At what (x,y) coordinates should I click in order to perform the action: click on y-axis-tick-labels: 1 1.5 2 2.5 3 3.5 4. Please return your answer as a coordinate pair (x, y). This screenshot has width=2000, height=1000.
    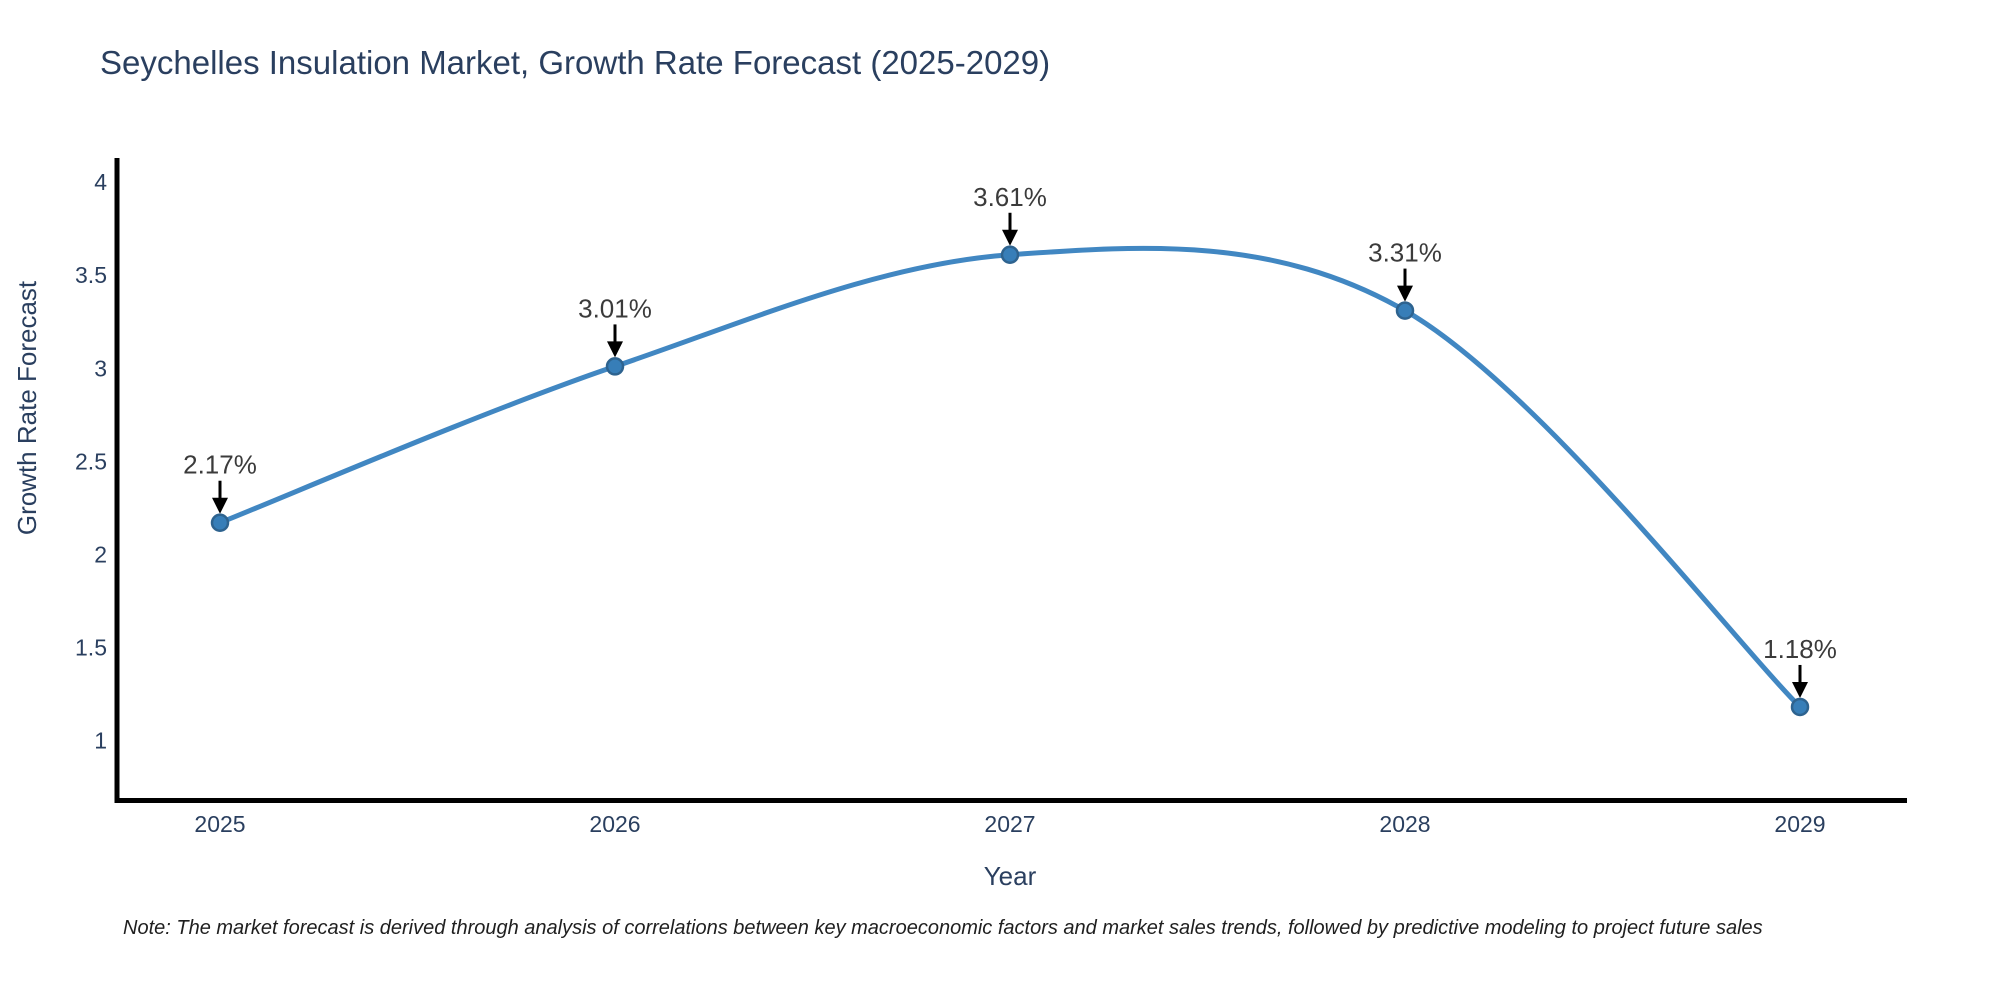
    Looking at the image, I should click on (91, 461).